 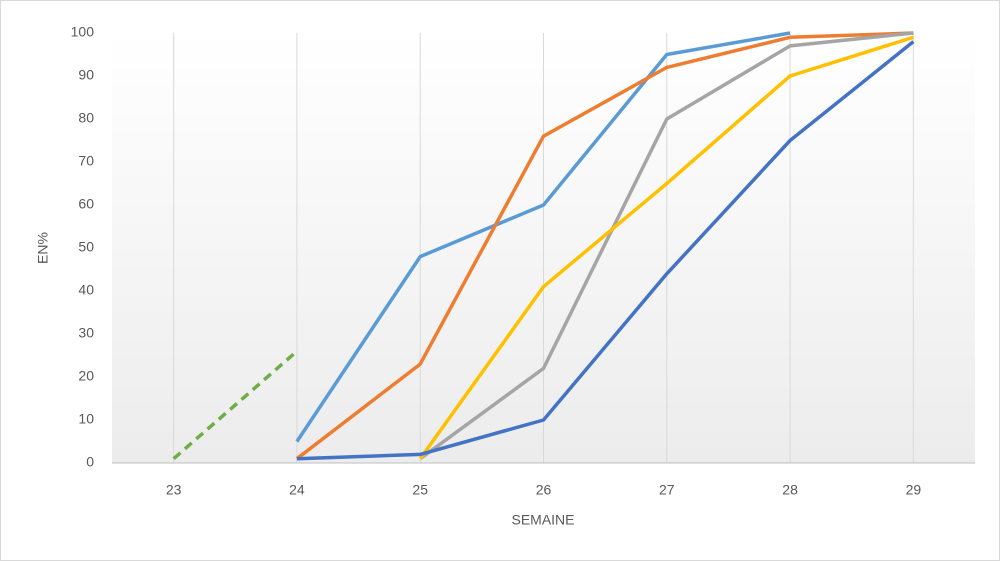 What do you see at coordinates (542, 520) in the screenshot?
I see `x-axis-label: SEMAINE` at bounding box center [542, 520].